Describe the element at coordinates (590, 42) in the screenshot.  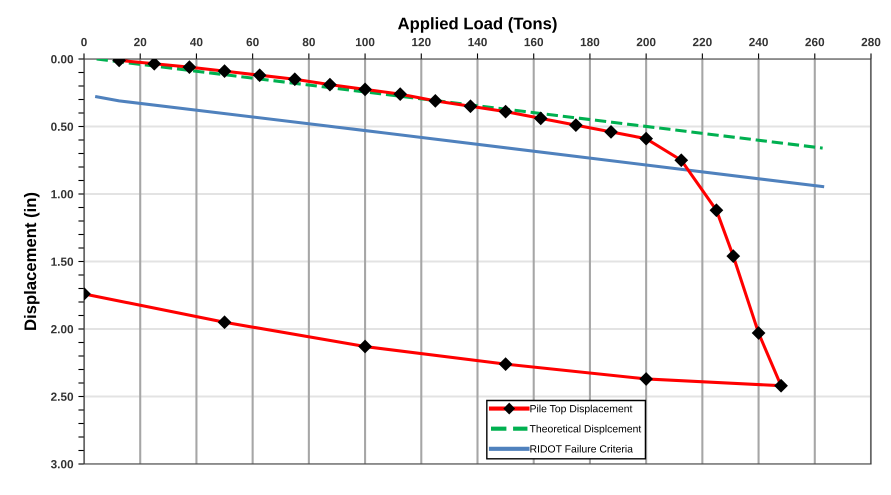
I see `x-tick-label: 180` at that location.